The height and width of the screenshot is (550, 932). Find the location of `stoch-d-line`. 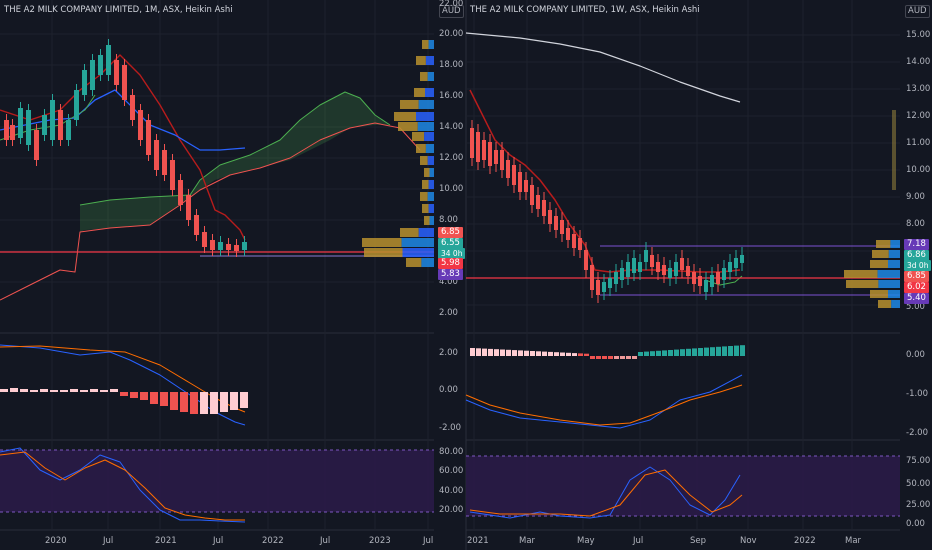

stoch-d-line is located at coordinates (606, 493).